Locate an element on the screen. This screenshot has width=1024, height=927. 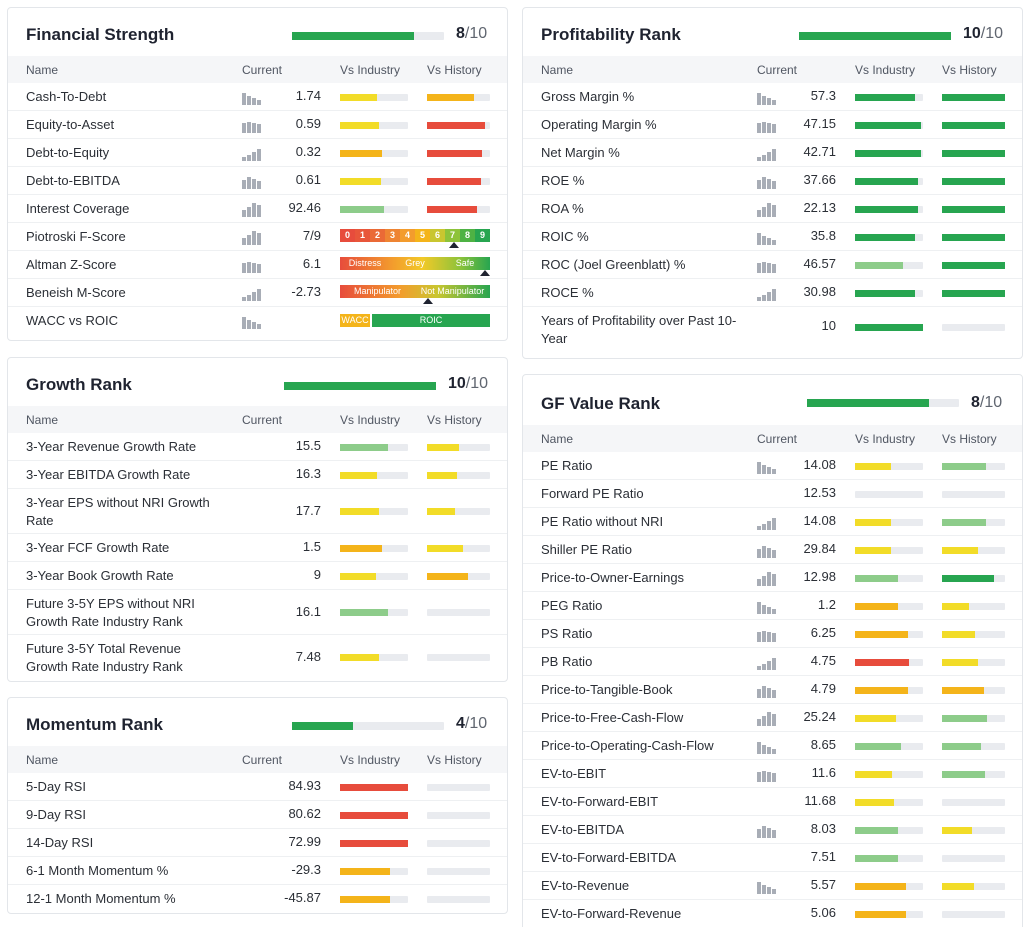
metric-name: EV-to-Revenue is located at coordinates (585, 885).